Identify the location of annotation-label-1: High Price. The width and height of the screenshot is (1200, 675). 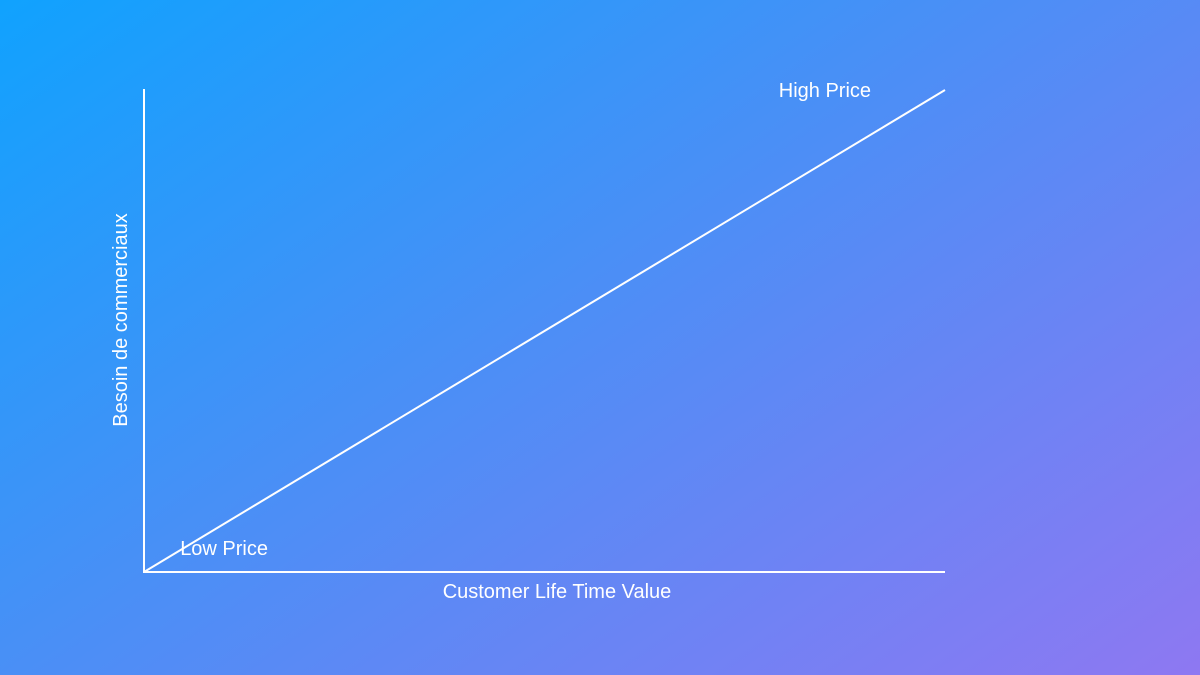
(825, 91).